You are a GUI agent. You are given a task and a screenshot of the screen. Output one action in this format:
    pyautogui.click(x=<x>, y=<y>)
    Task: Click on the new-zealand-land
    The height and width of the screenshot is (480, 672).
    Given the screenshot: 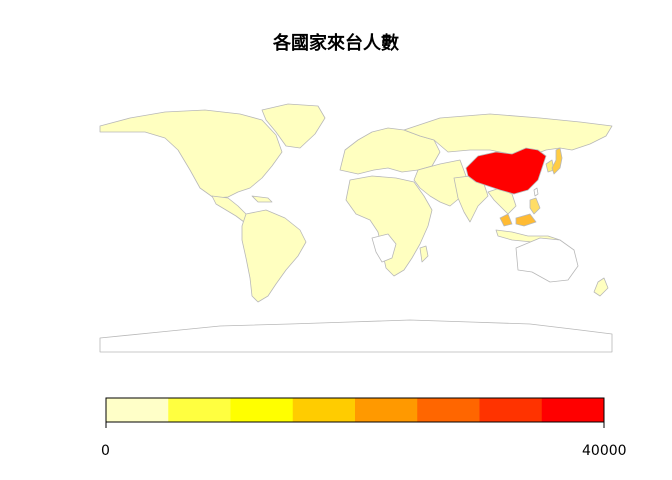 What is the action you would take?
    pyautogui.click(x=601, y=287)
    